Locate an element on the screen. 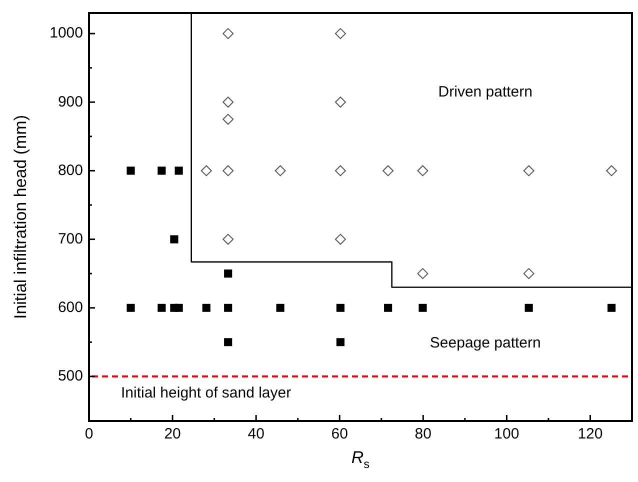 This screenshot has height=482, width=638. x-tick-label: 100 is located at coordinates (507, 434).